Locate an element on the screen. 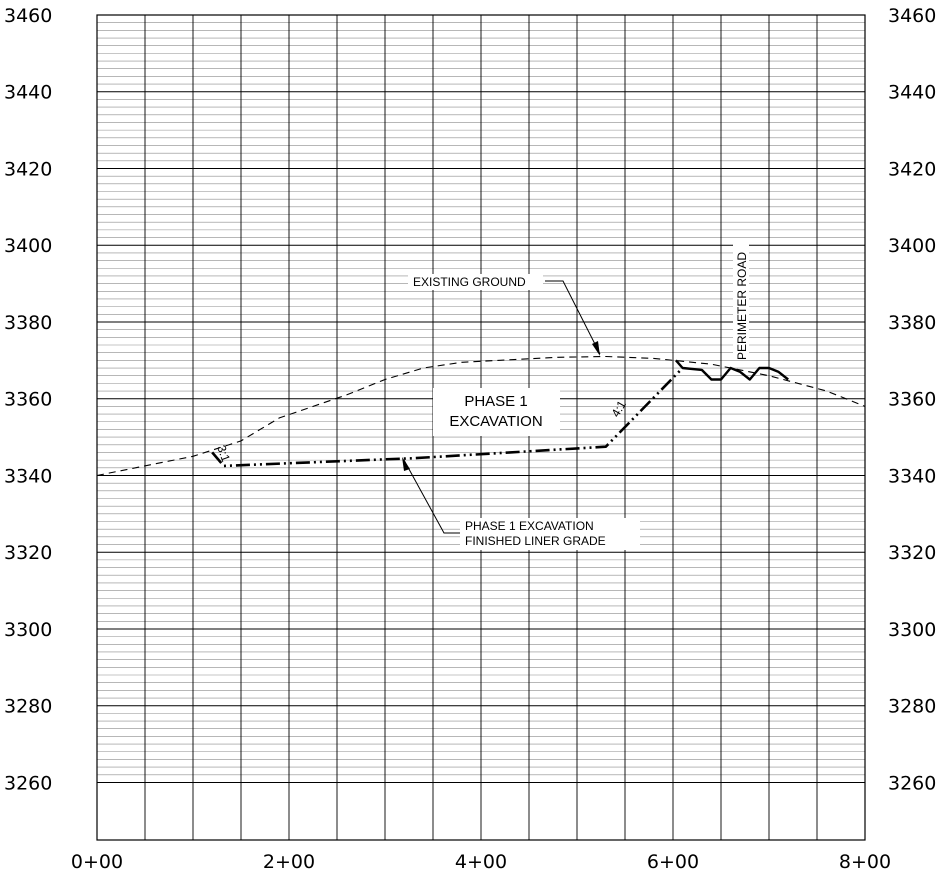 The height and width of the screenshot is (876, 945). series-line-solid is located at coordinates (731, 370).